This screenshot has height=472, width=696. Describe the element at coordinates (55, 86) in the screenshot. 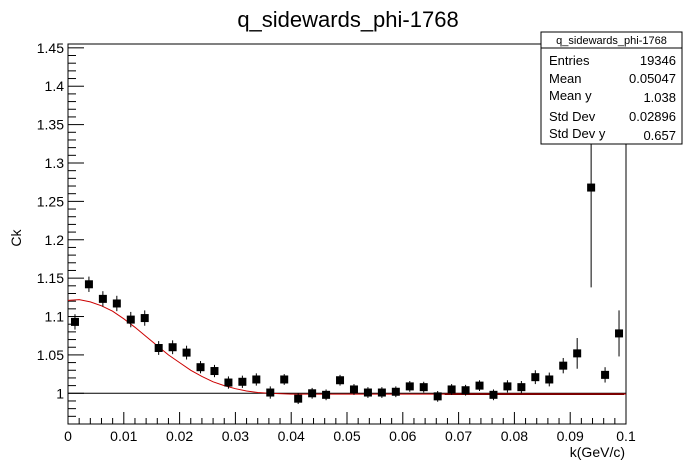

I see `y-tick-label: 1.4` at that location.